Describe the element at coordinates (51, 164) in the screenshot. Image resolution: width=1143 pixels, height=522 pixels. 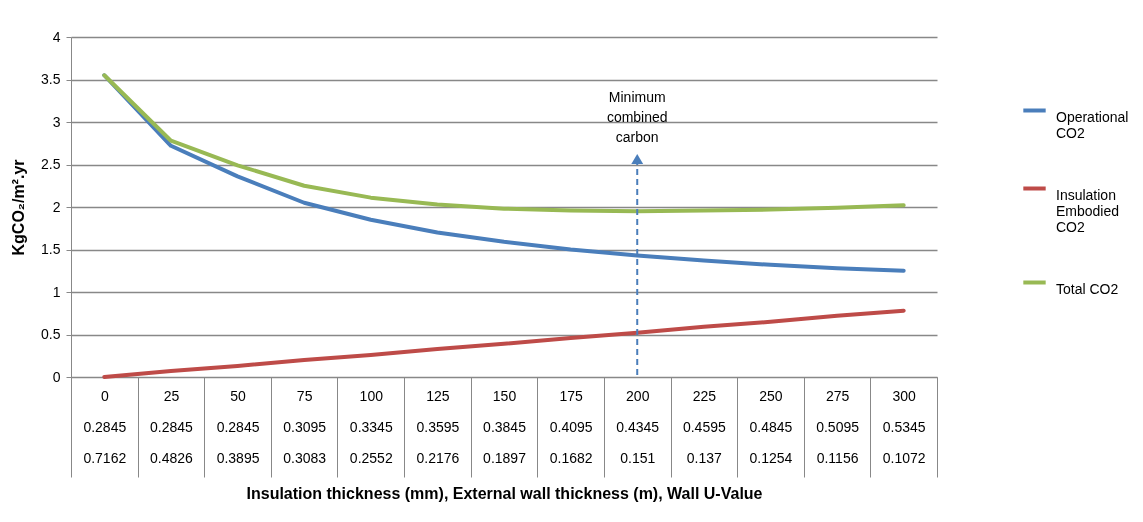
I see `y-tick-label: 2.5` at that location.